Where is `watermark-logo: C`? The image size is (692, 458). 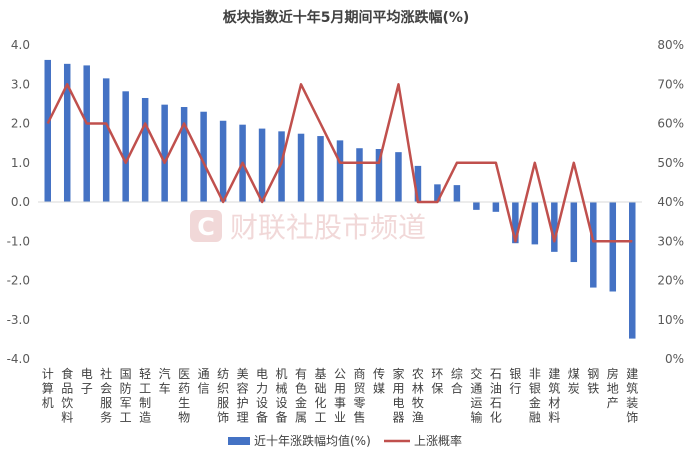 watermark-logo: C is located at coordinates (206, 227).